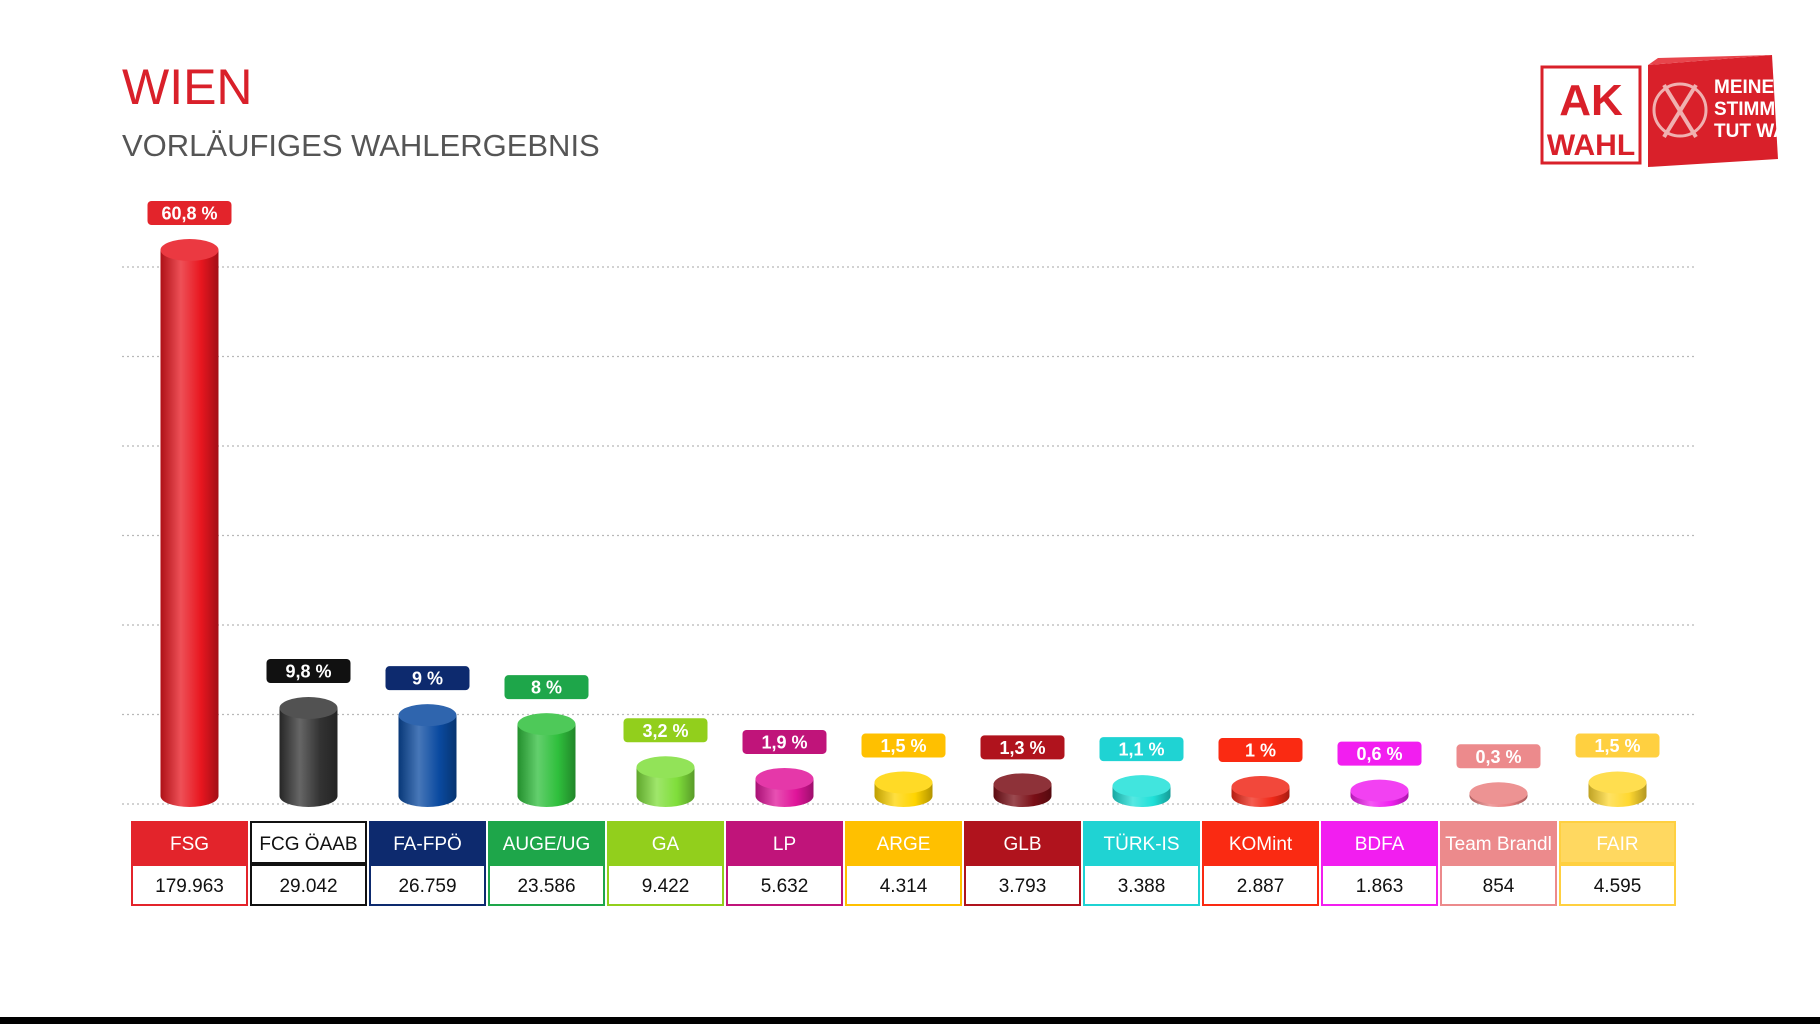  I want to click on bar-fsg, so click(189, 523).